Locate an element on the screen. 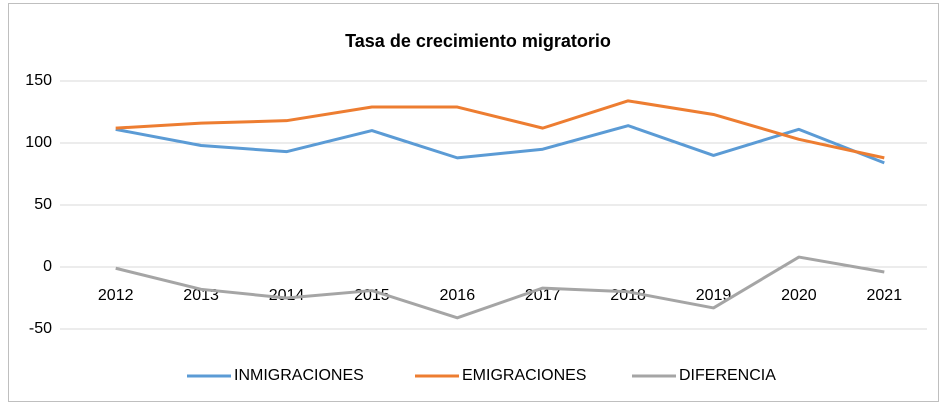  y-tick-label: 150 is located at coordinates (38, 80).